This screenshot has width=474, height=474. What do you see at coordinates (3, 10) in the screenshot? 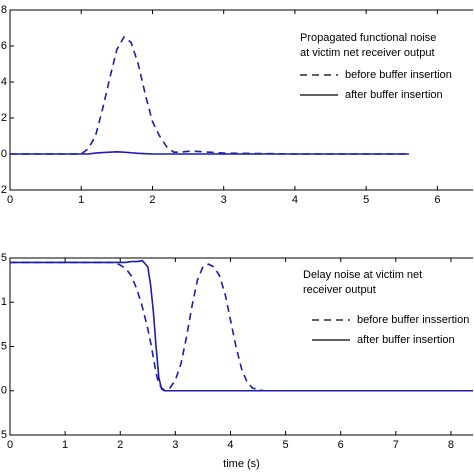
I see `y-tick-label: 0.8` at bounding box center [3, 10].